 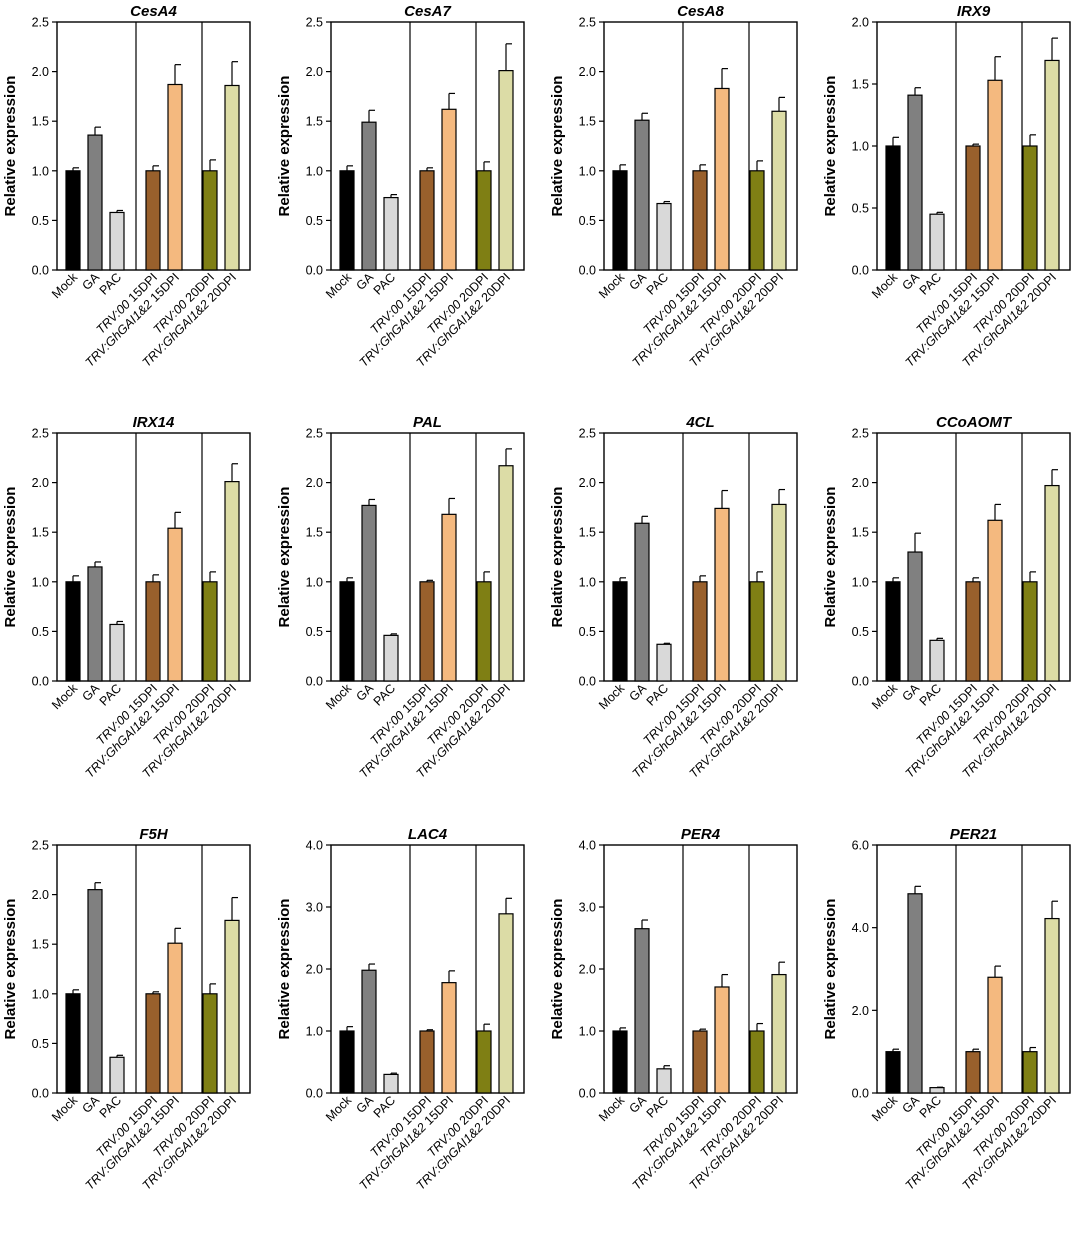 What do you see at coordinates (974, 422) in the screenshot?
I see `panel-title: CCoAOMT` at bounding box center [974, 422].